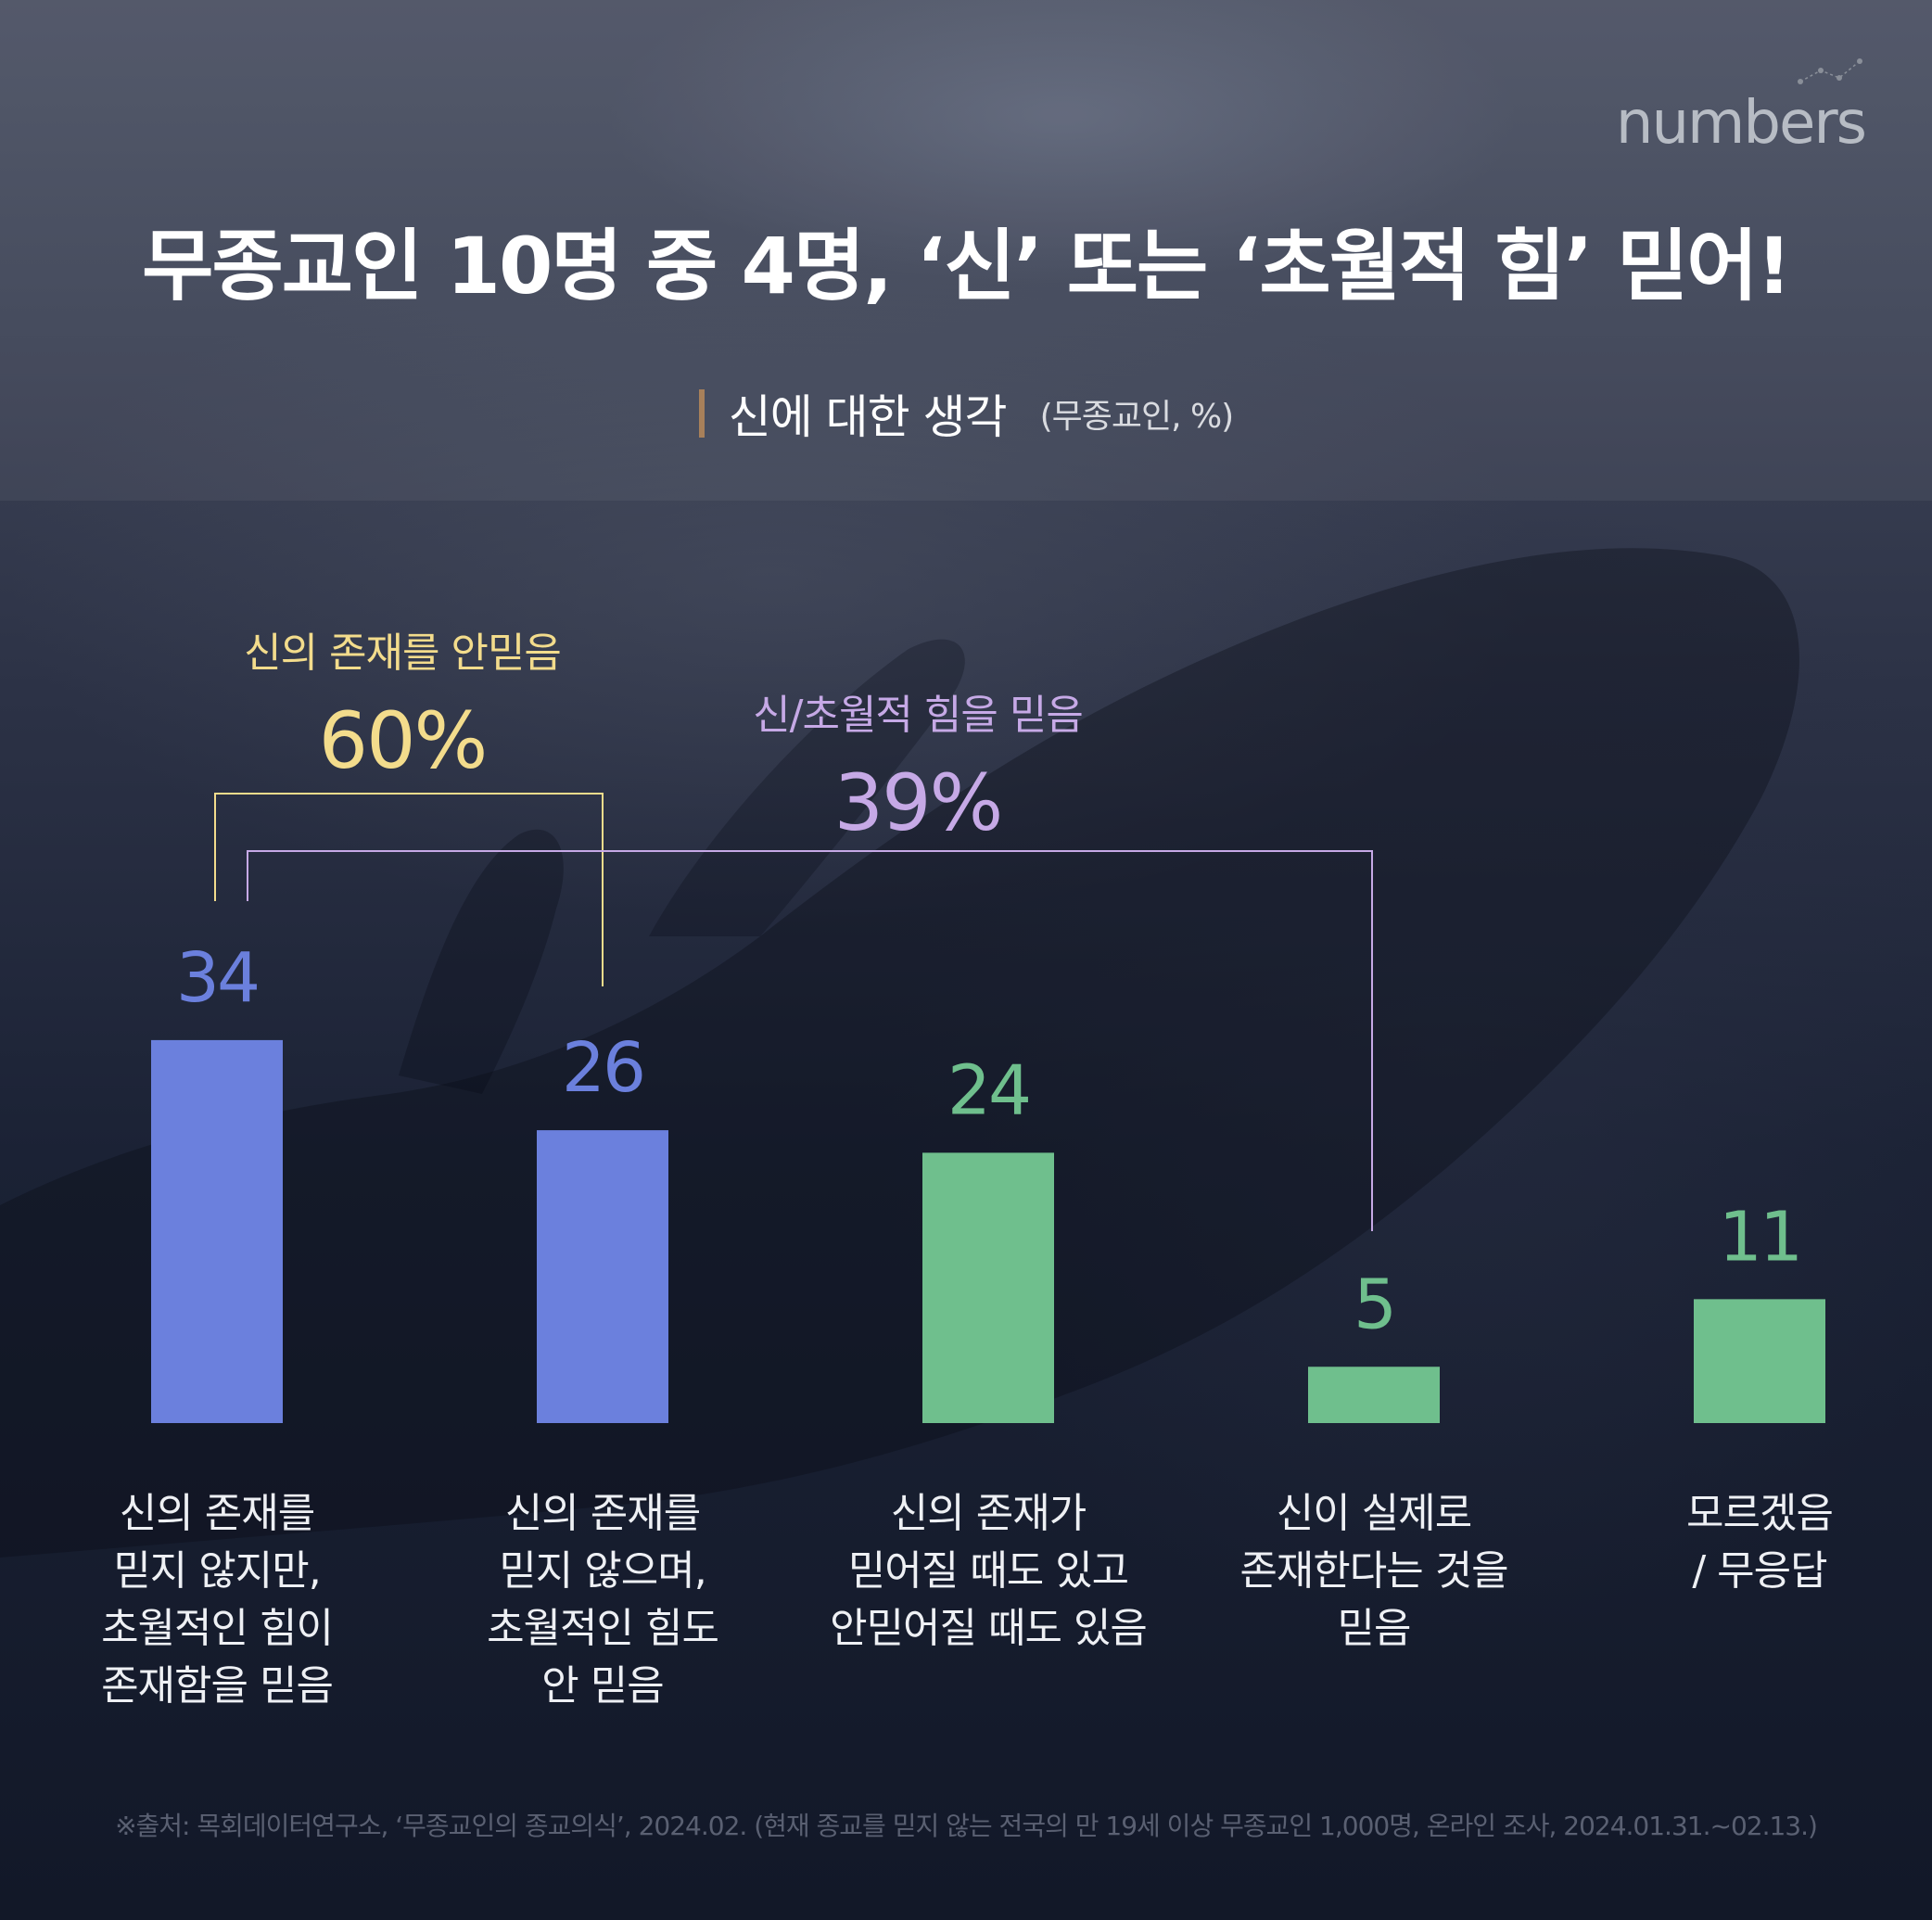  Describe the element at coordinates (918, 802) in the screenshot. I see `group-value: 39%` at that location.